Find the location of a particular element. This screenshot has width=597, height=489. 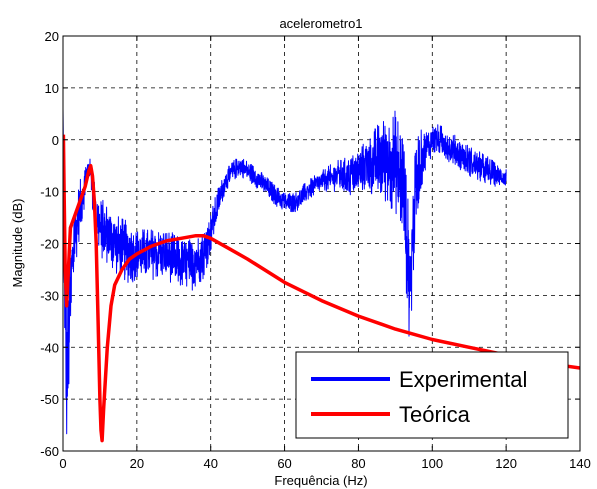

y-tick-label: -50 is located at coordinates (49, 399).